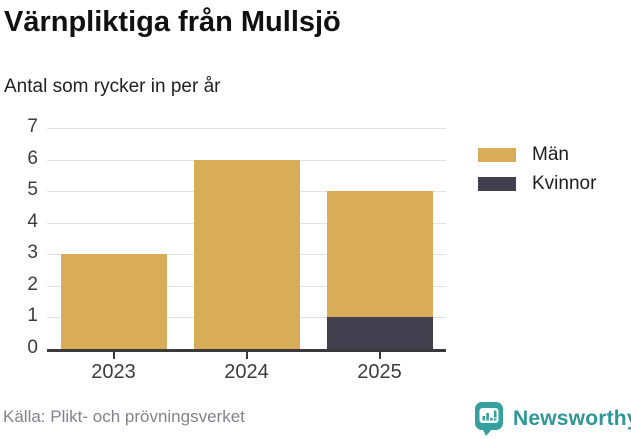 The height and width of the screenshot is (439, 631). I want to click on y-tick-label-3: 3, so click(32, 253).